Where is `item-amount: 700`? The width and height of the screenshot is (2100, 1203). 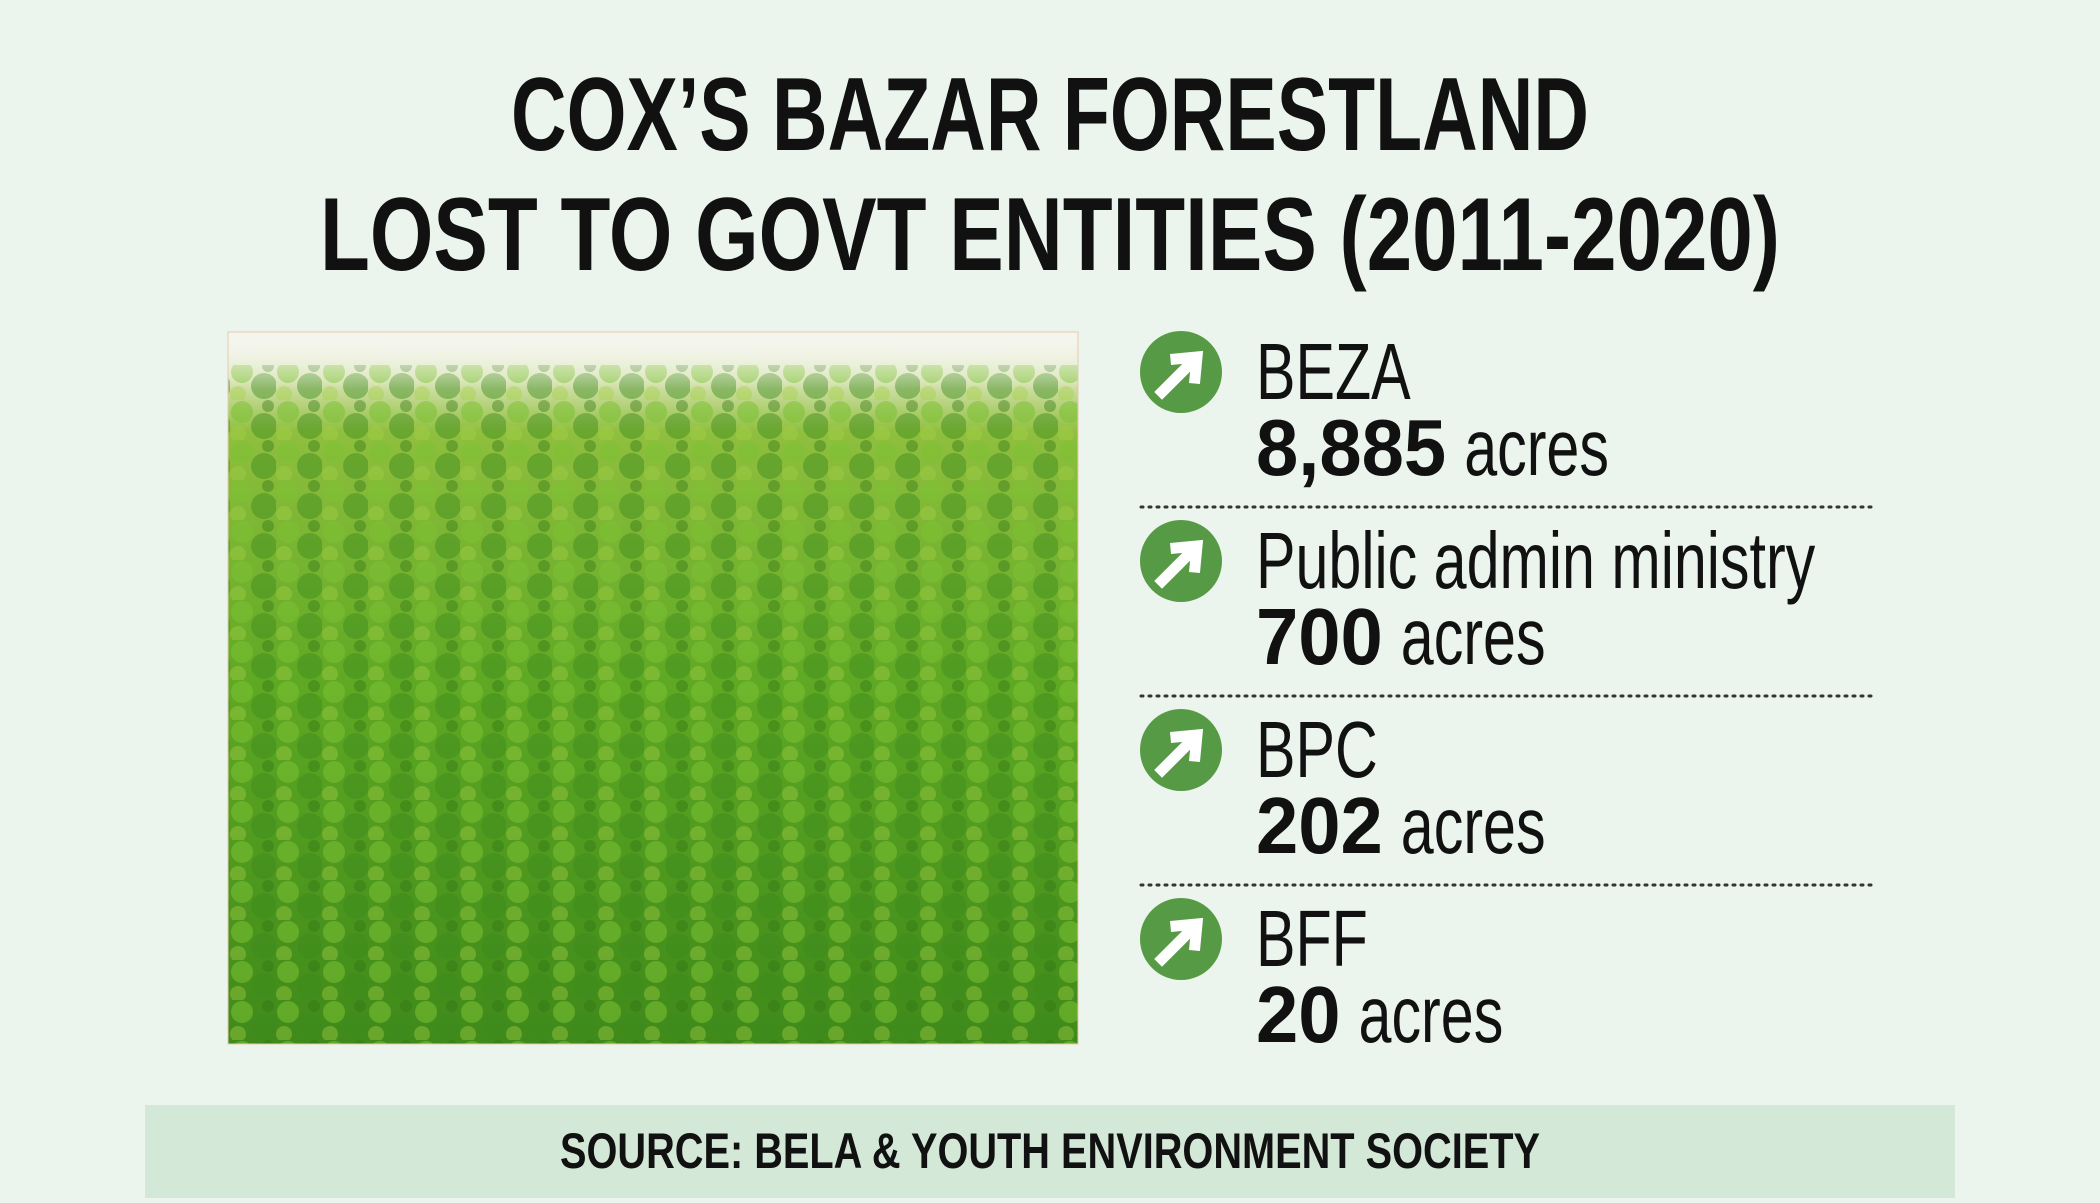
item-amount: 700 is located at coordinates (1319, 636).